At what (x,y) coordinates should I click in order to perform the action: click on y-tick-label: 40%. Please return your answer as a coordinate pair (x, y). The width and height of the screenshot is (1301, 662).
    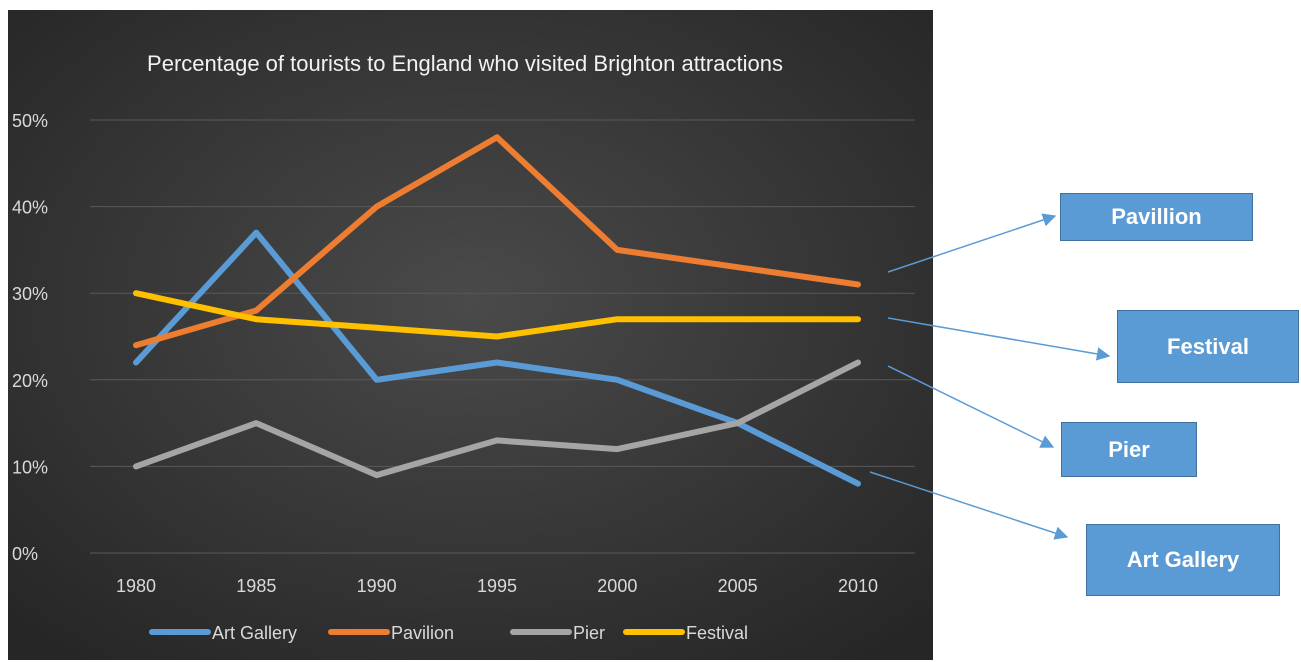
    Looking at the image, I should click on (30, 208).